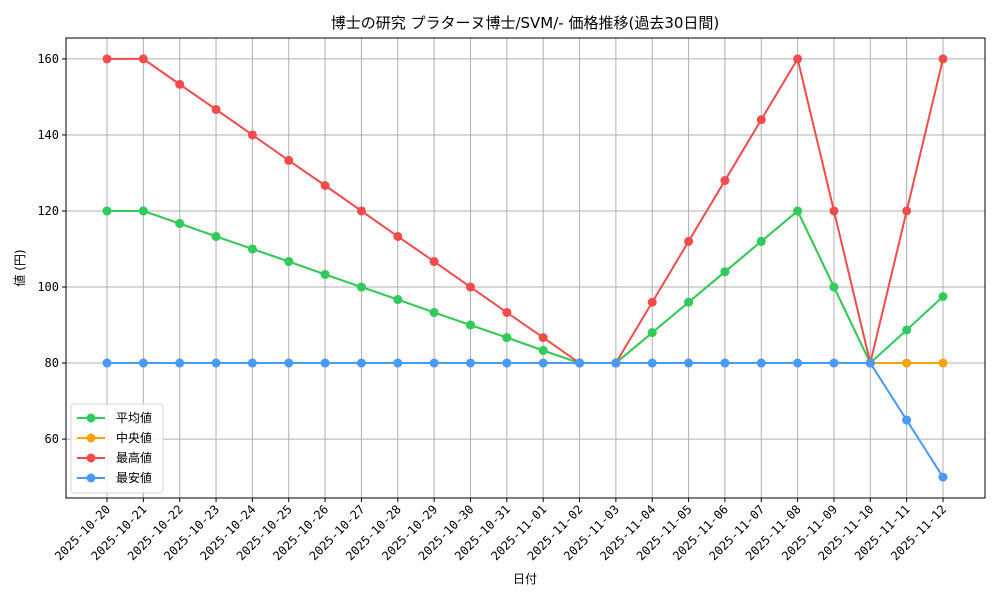  I want to click on chart-title: 博士の研究 プラターヌ博士/SVM/- 価格推移(過去30日間), so click(525, 23).